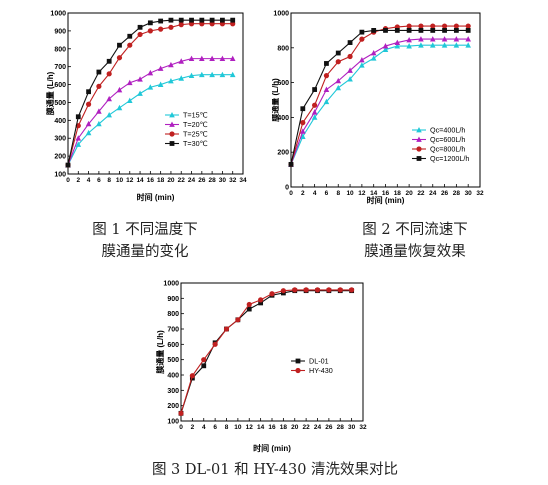 This screenshot has height=485, width=548. What do you see at coordinates (171, 284) in the screenshot?
I see `y-tick-label: 1000` at bounding box center [171, 284].